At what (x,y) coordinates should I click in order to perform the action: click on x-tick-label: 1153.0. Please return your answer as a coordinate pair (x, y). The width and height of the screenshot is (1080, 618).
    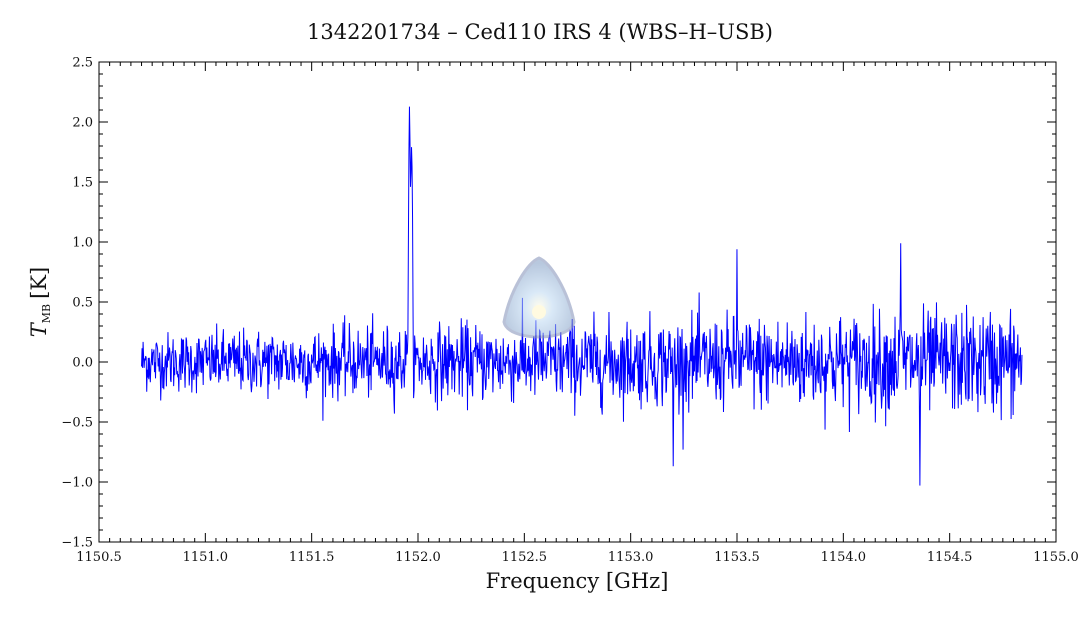
    Looking at the image, I should click on (631, 557).